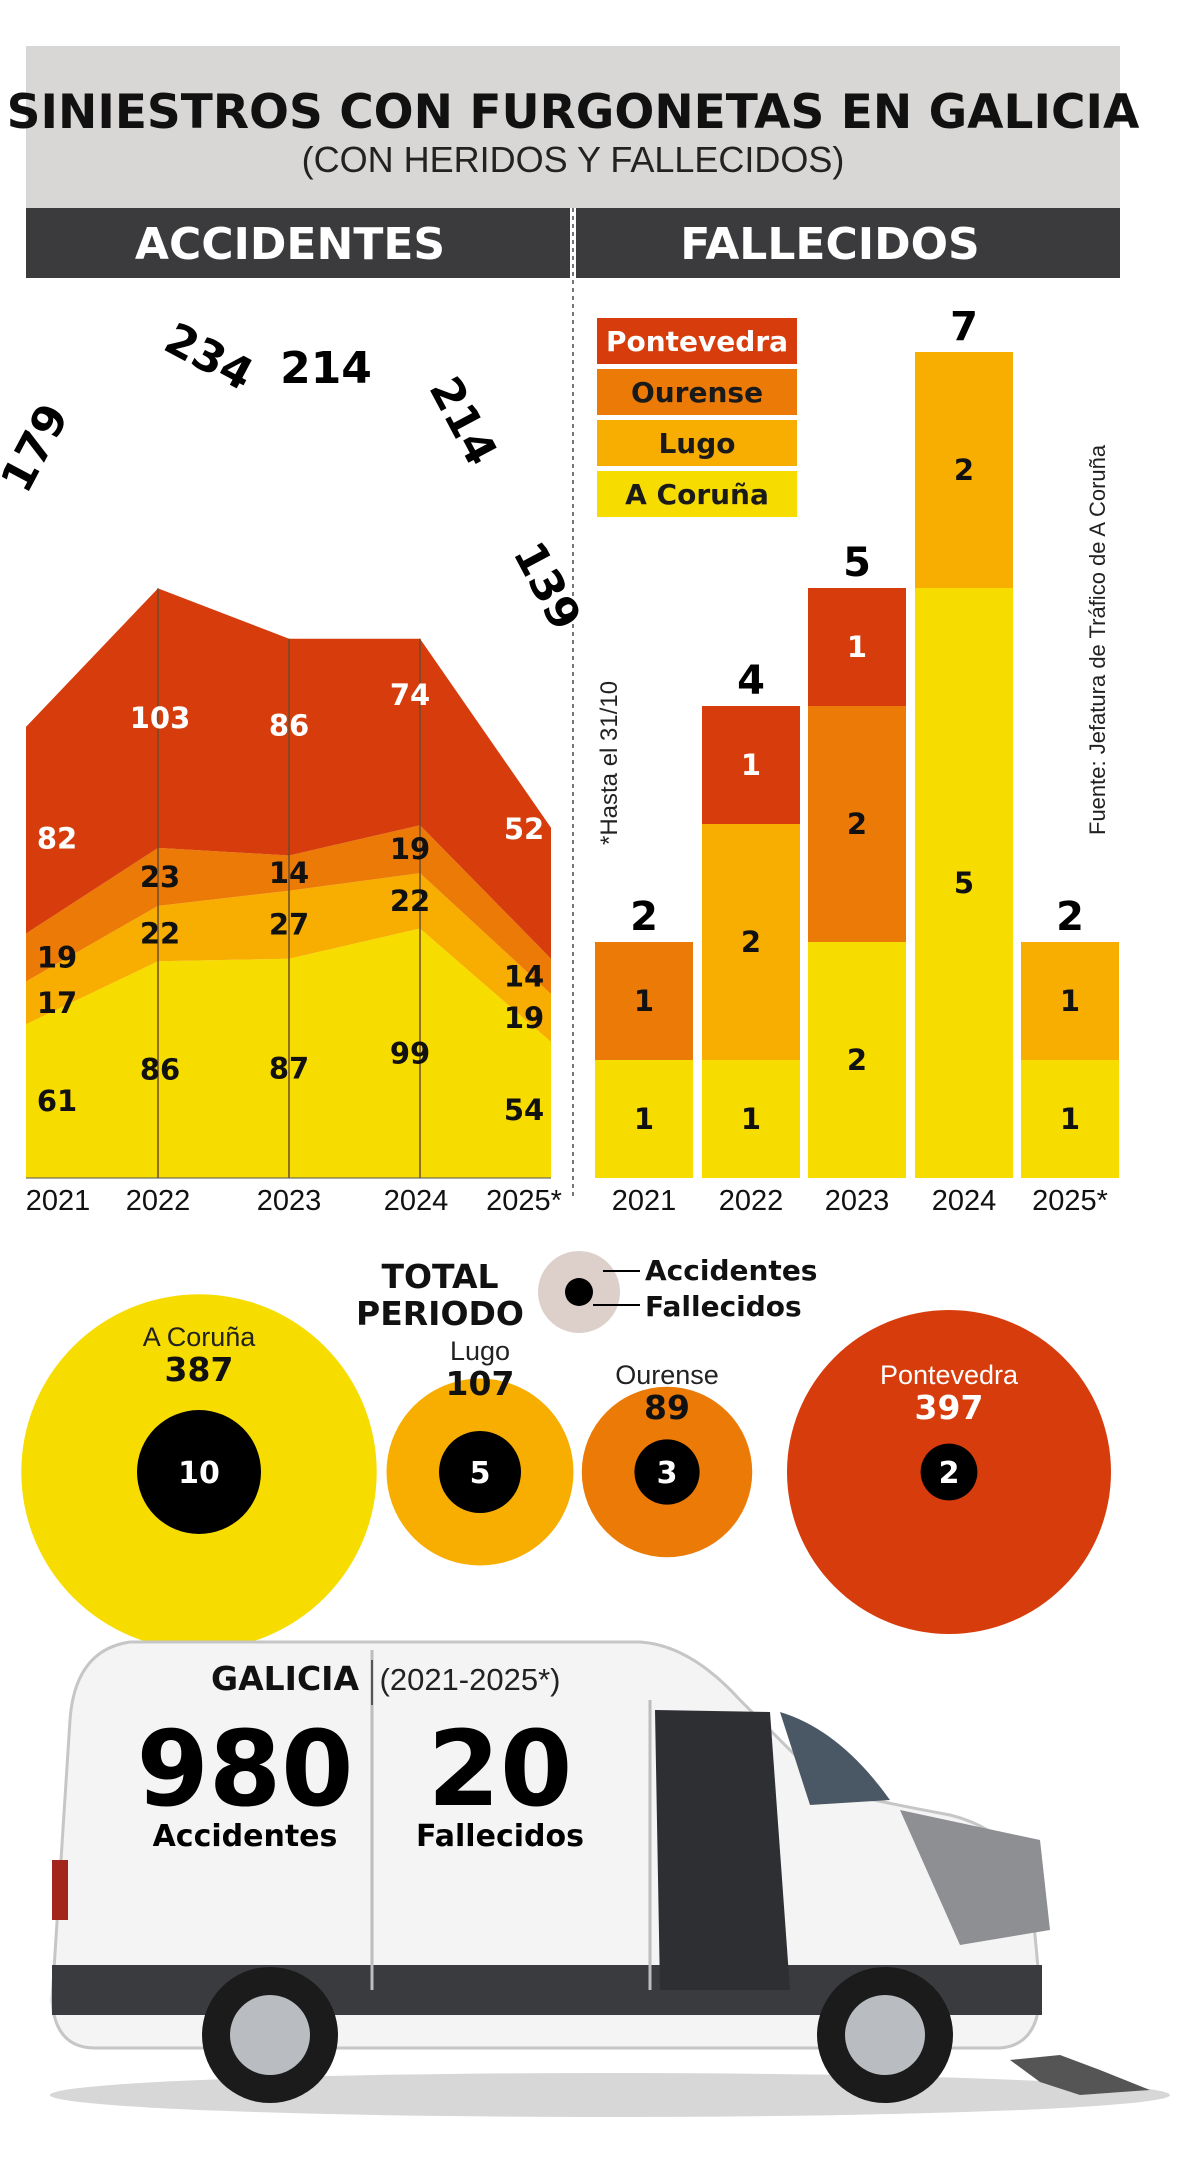 The width and height of the screenshot is (1200, 2167). Describe the element at coordinates (160, 1070) in the screenshot. I see `area-label-a-coruna: 86` at that location.